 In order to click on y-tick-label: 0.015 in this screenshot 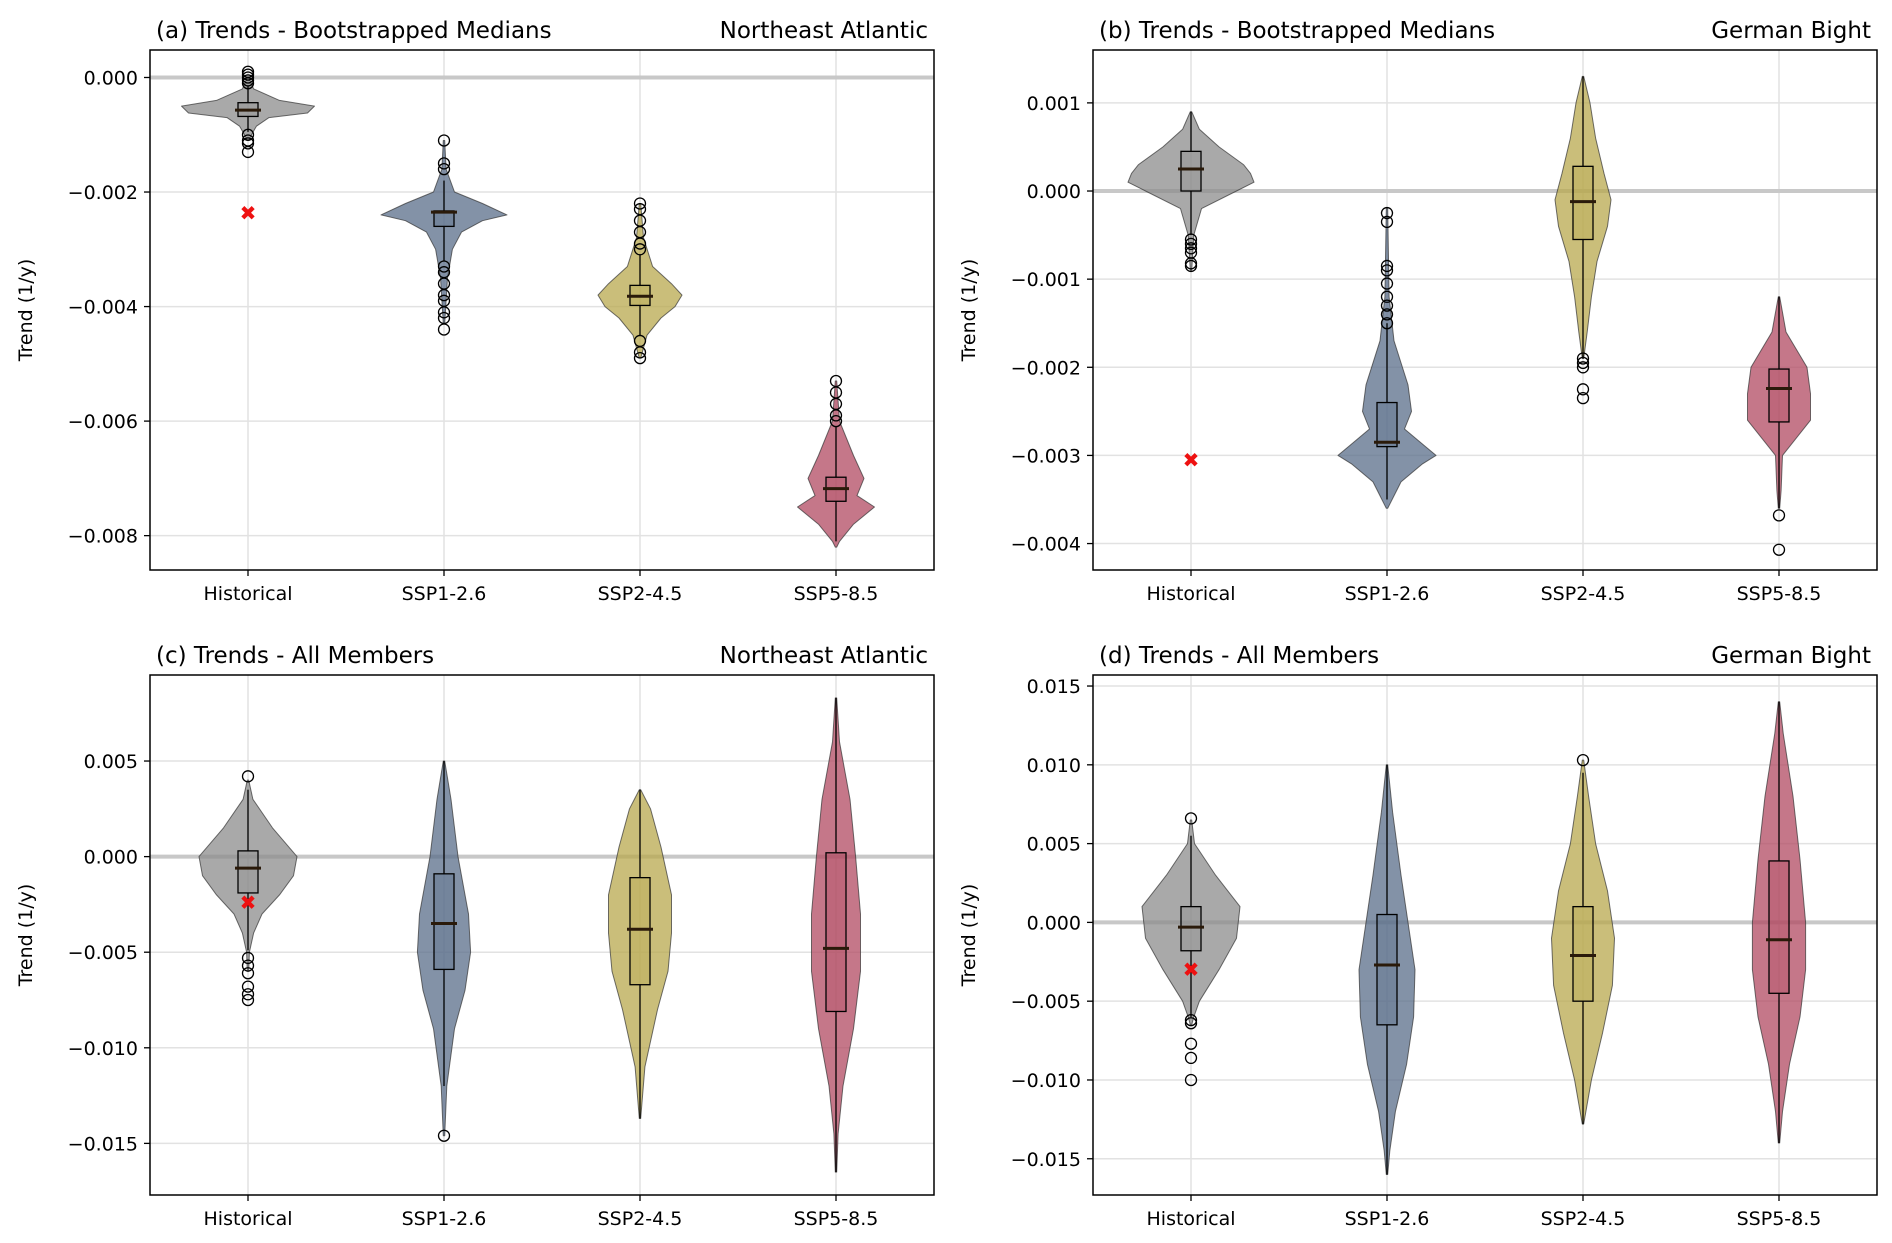, I will do `click(1054, 687)`.